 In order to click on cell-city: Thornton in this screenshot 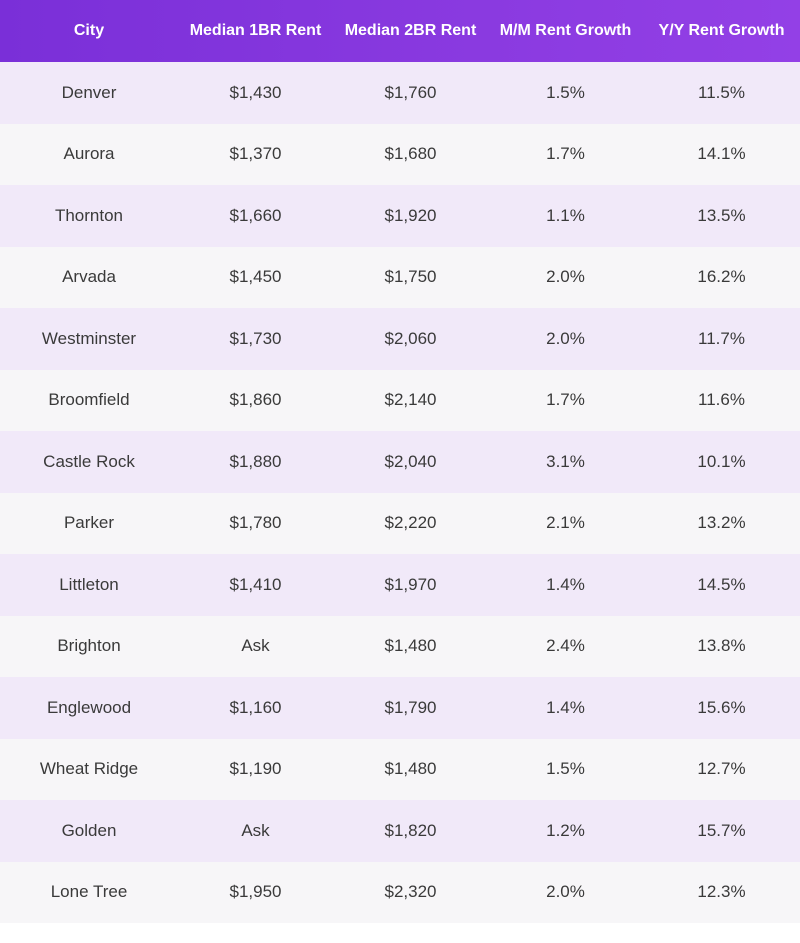, I will do `click(89, 215)`.